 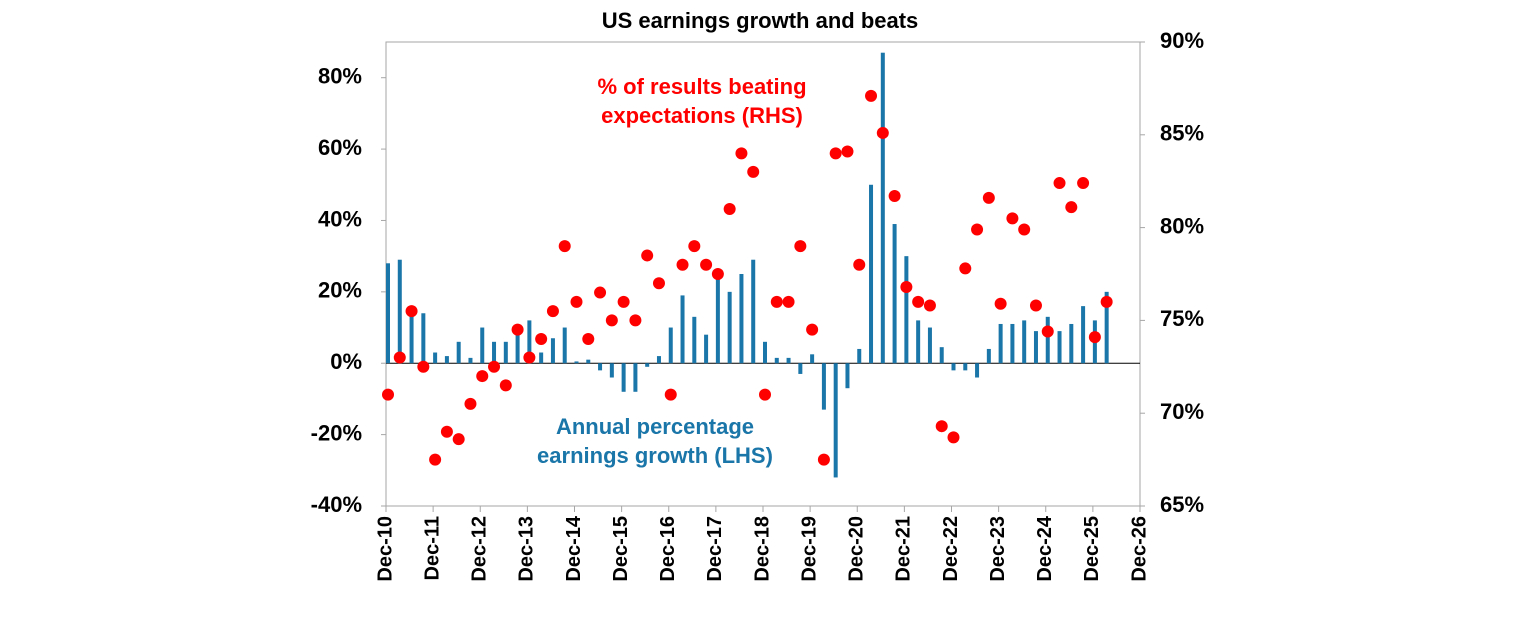 I want to click on x-tick-label: Dec-13, so click(x=527, y=549).